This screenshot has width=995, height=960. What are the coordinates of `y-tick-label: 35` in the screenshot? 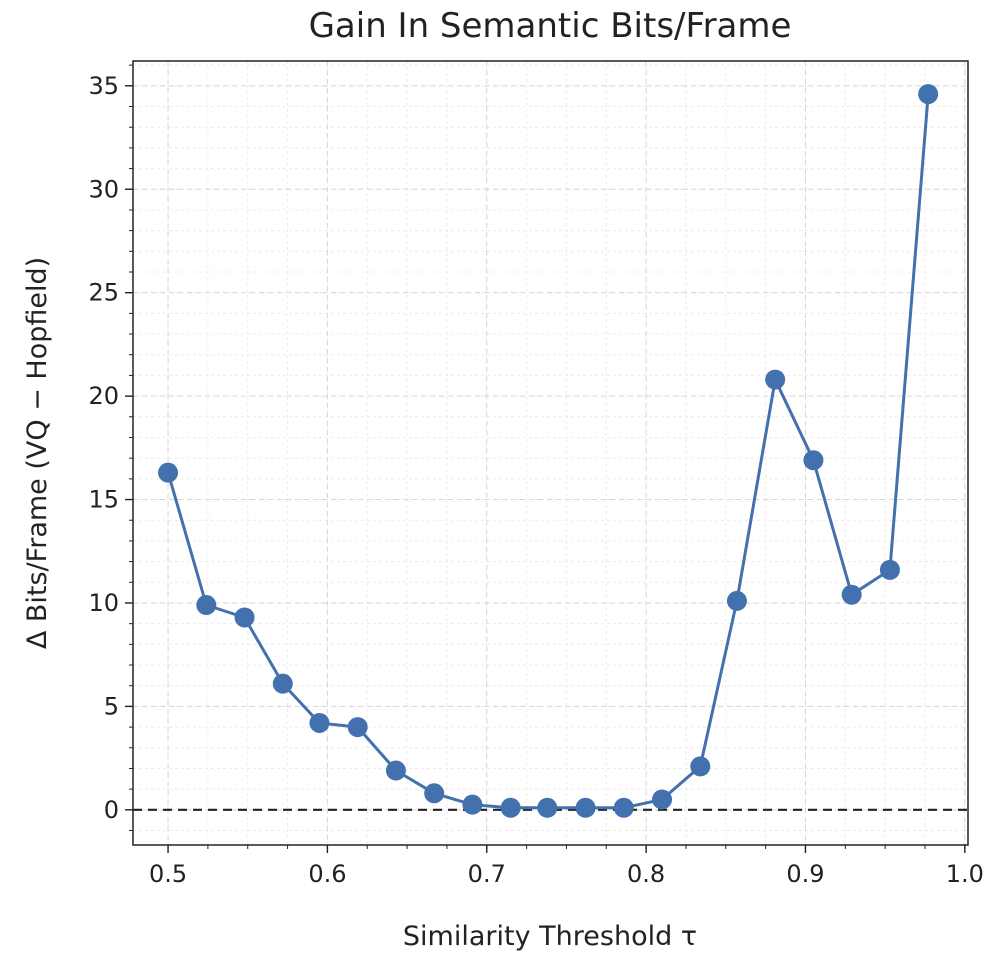 It's located at (103, 86).